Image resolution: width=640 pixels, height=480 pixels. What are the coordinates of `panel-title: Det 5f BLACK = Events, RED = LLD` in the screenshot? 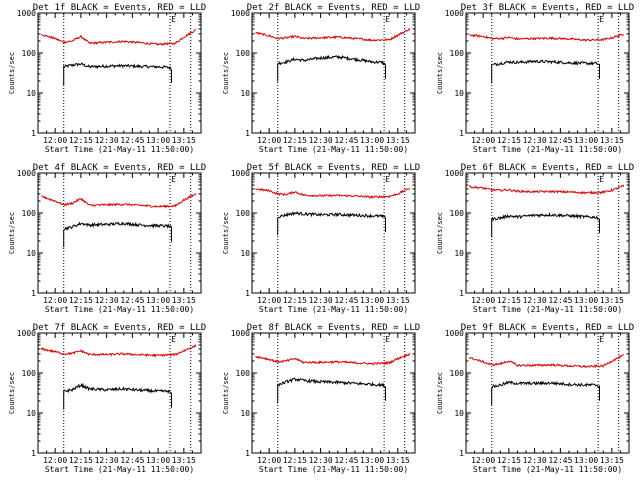 It's located at (333, 168).